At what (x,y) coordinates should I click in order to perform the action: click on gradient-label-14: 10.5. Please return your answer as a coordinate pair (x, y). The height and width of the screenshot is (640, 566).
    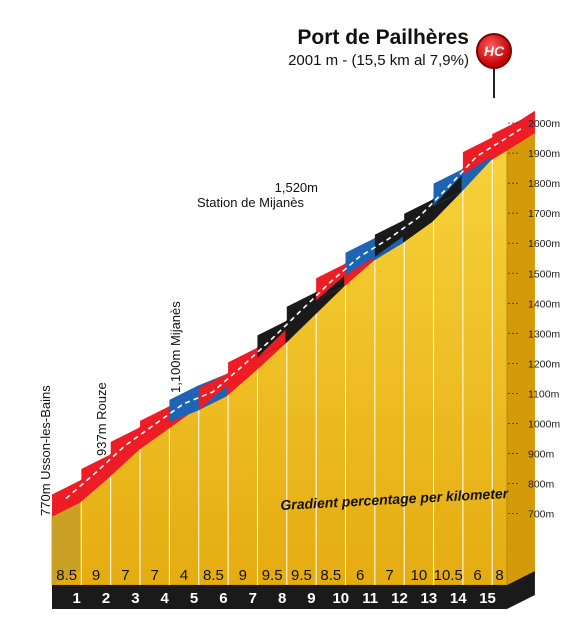
    Looking at the image, I should click on (448, 575).